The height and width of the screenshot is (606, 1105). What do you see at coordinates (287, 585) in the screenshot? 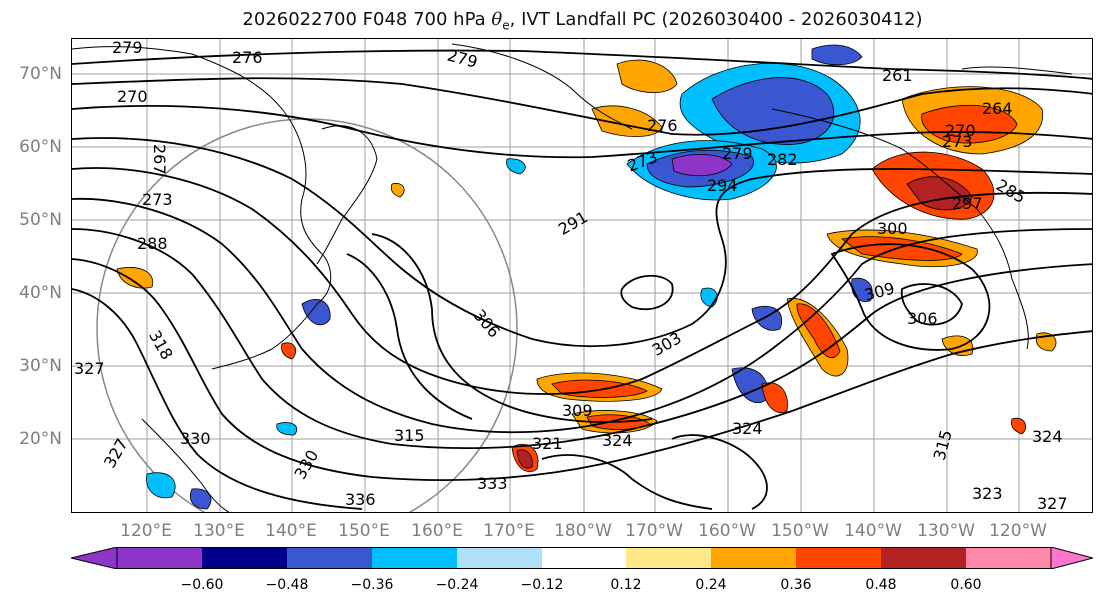
I see `colorbar-tick: −0.48` at bounding box center [287, 585].